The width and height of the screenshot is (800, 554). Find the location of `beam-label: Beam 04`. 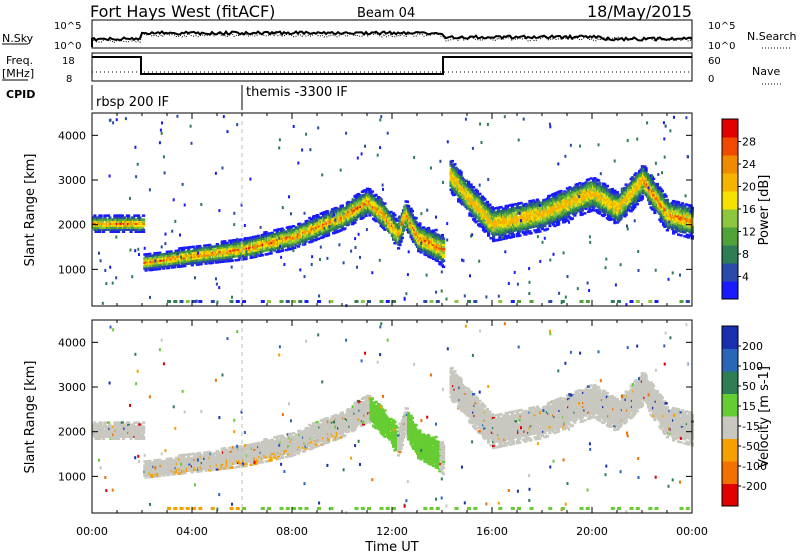

beam-label: Beam 04 is located at coordinates (386, 13).